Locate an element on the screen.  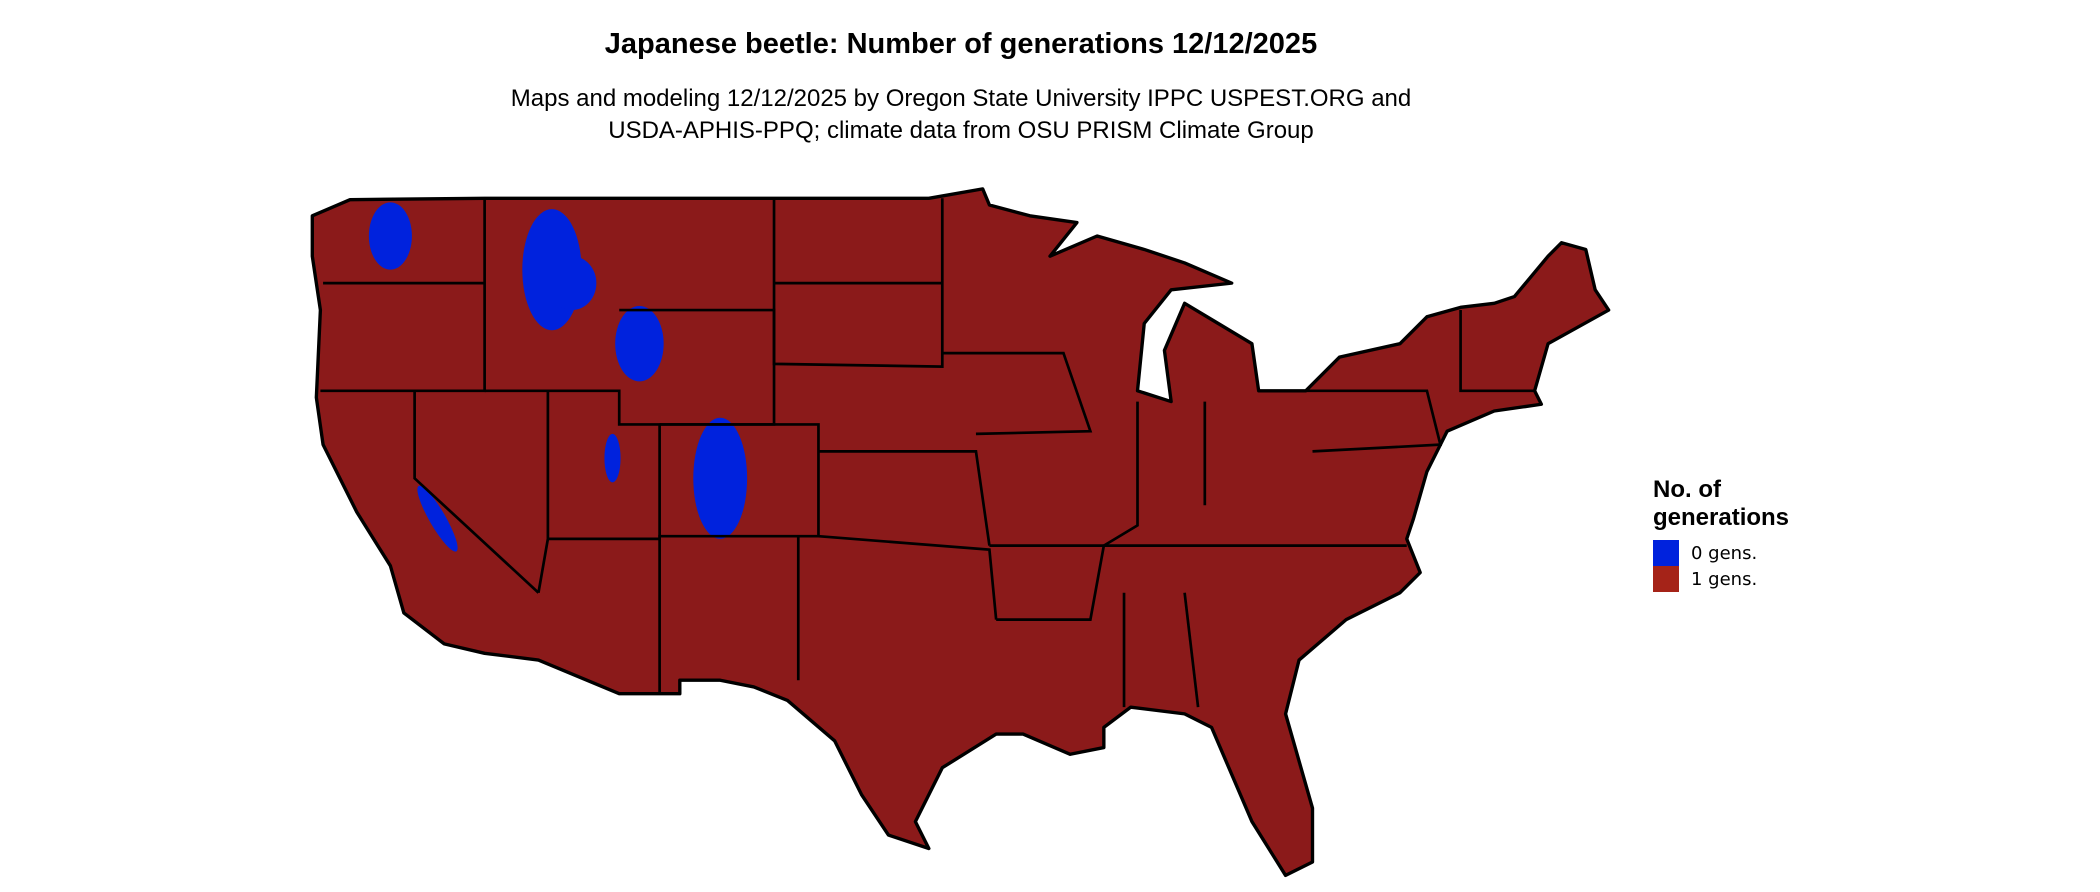
legend: No. of generations 0 gens. 1 gens. is located at coordinates (1721, 534).